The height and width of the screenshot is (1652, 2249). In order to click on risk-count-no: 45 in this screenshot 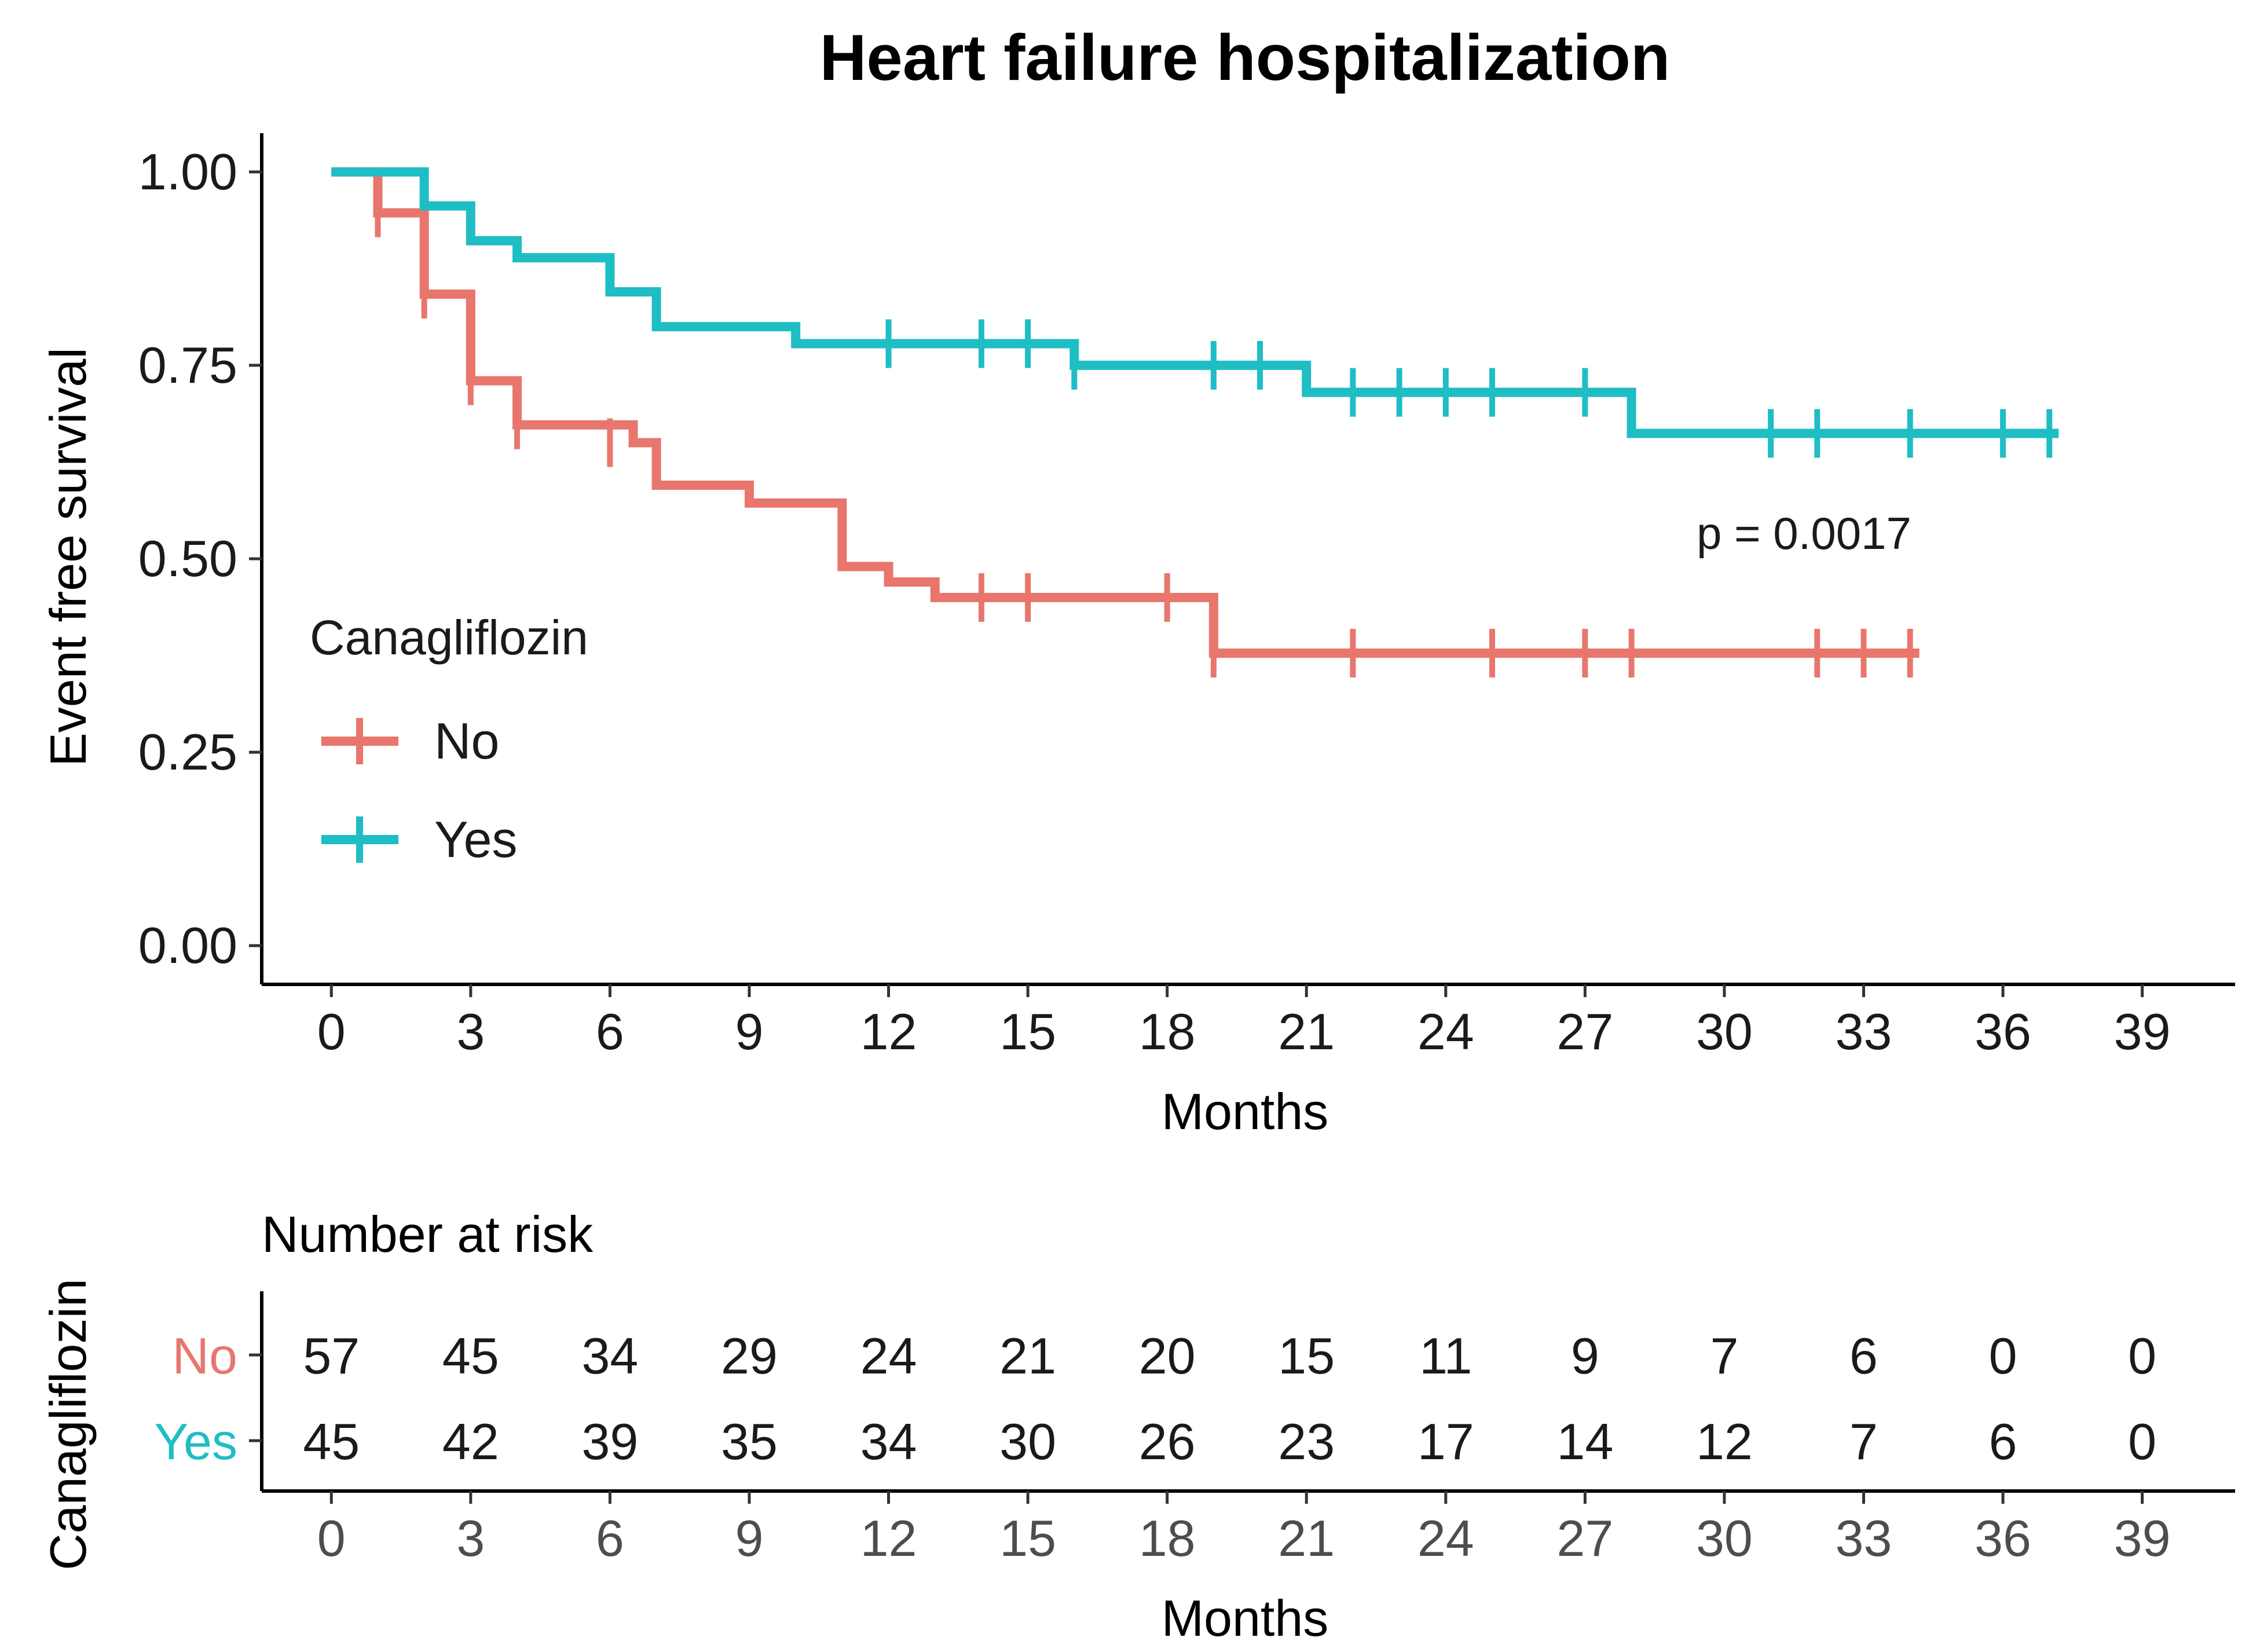, I will do `click(470, 1355)`.